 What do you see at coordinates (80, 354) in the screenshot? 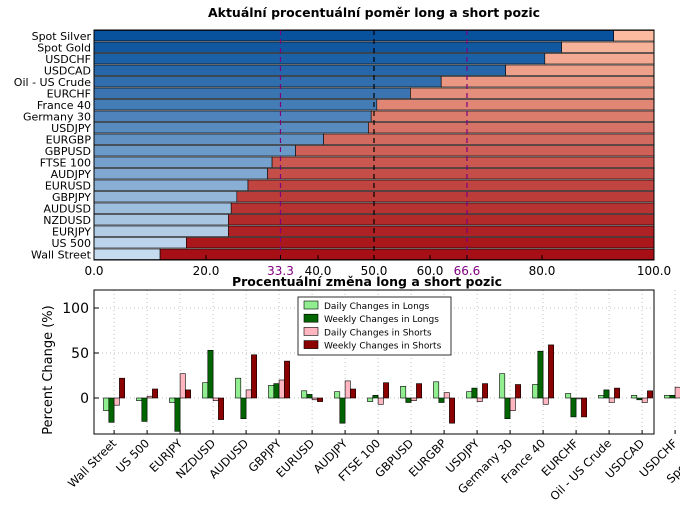
I see `y-tick-label: 50` at bounding box center [80, 354].